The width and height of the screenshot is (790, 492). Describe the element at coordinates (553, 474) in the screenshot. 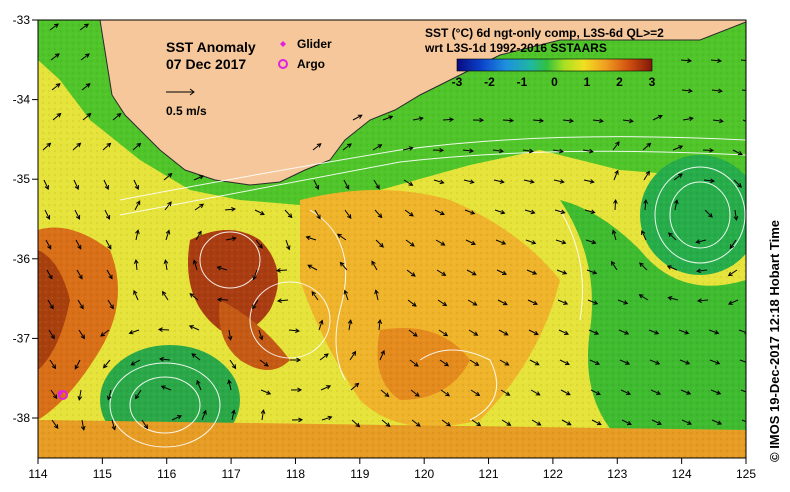

I see `x-tick-label: 122` at that location.